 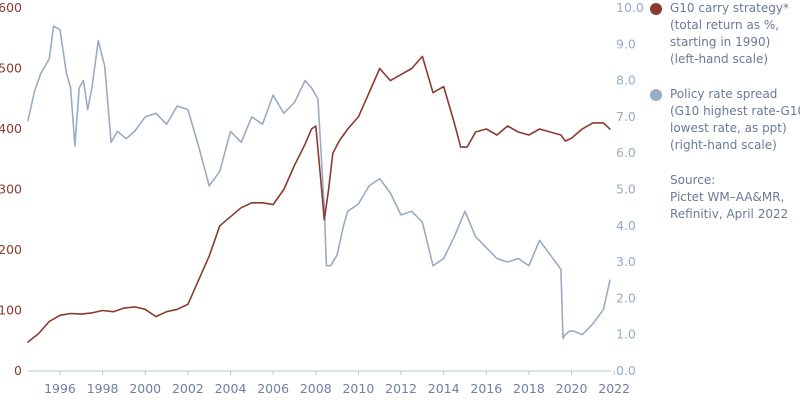 What do you see at coordinates (486, 388) in the screenshot?
I see `x-tick-label: 2016` at bounding box center [486, 388].